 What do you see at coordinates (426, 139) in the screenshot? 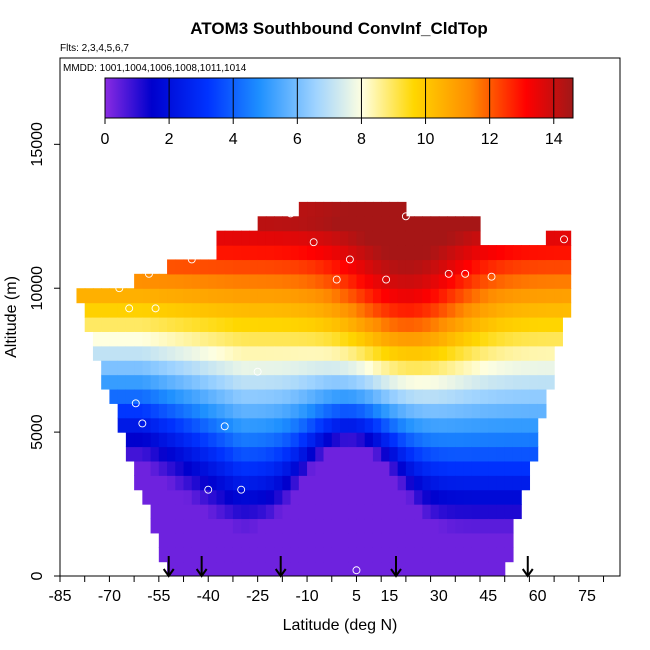
I see `colorbar-tick-label: 10` at bounding box center [426, 139].